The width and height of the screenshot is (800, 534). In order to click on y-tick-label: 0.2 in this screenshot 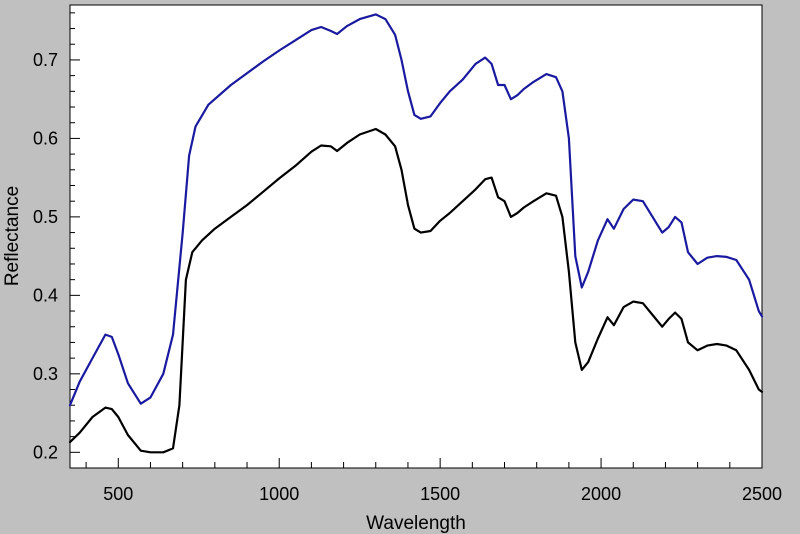, I will do `click(45, 452)`.